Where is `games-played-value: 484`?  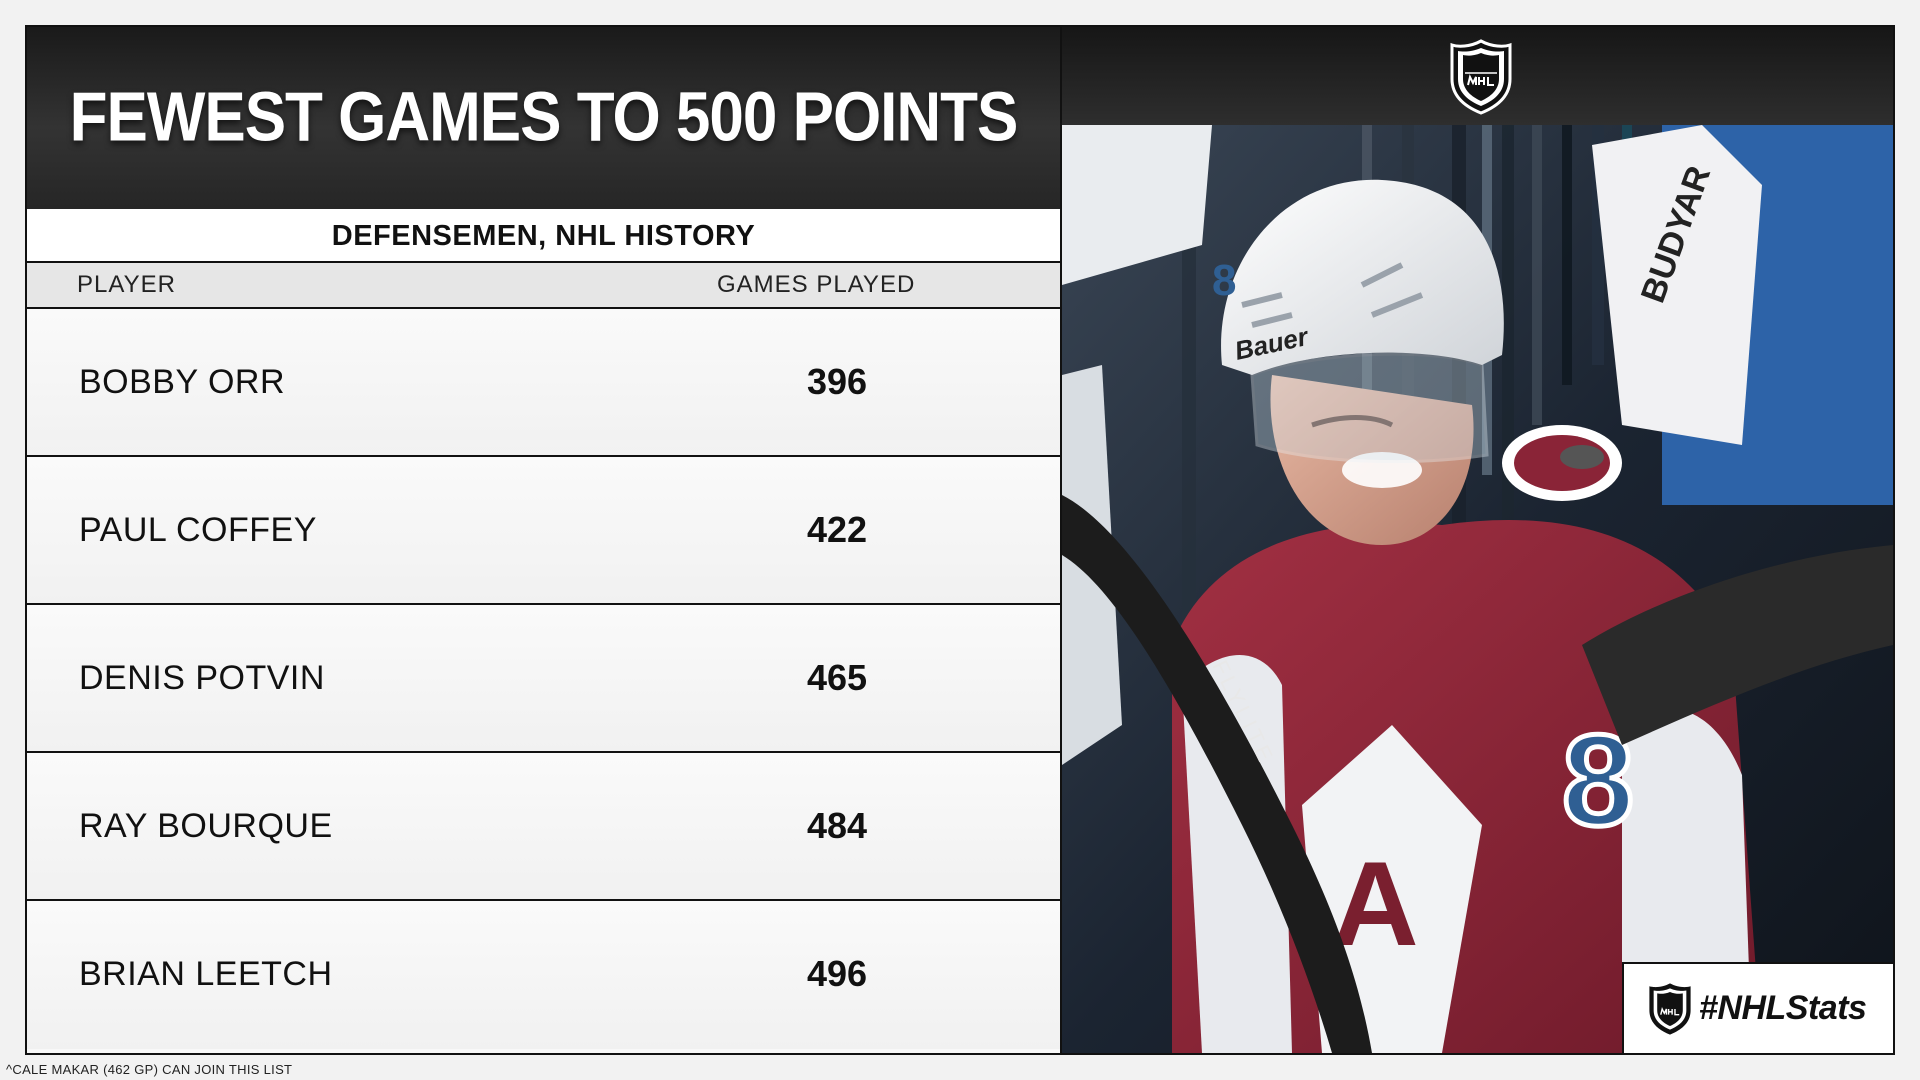
games-played-value: 484 is located at coordinates (837, 825).